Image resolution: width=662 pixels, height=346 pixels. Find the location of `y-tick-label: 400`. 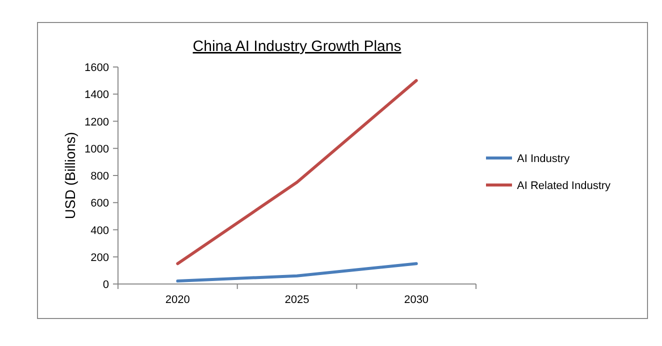

y-tick-label: 400 is located at coordinates (99, 230).